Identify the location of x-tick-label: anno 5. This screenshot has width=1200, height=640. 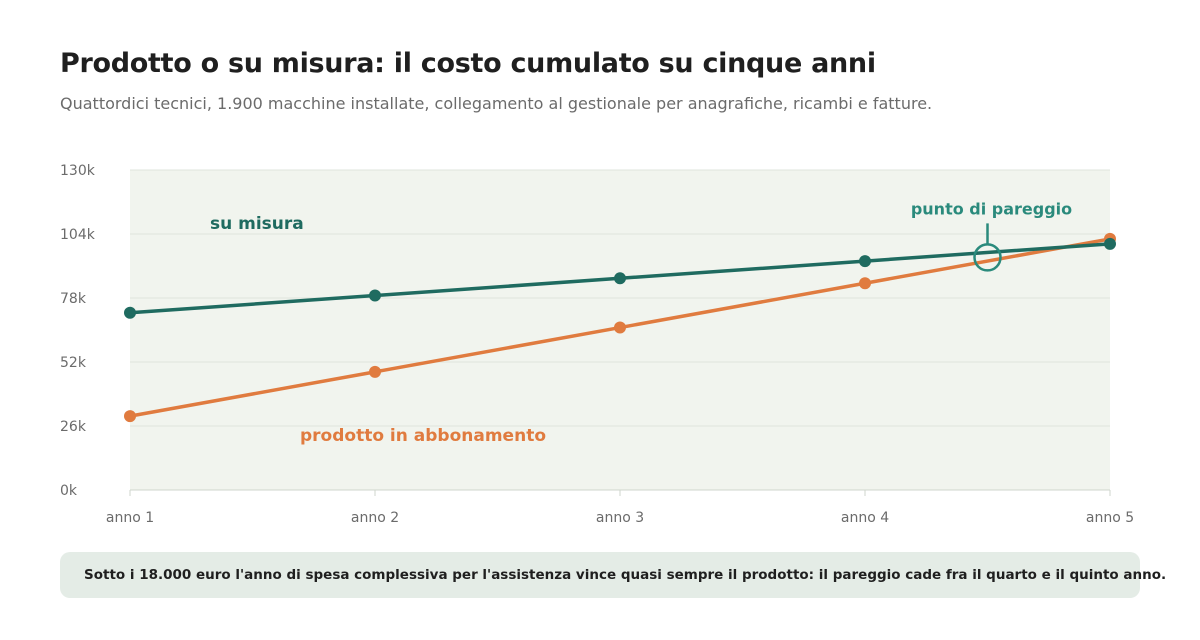
(1110, 518).